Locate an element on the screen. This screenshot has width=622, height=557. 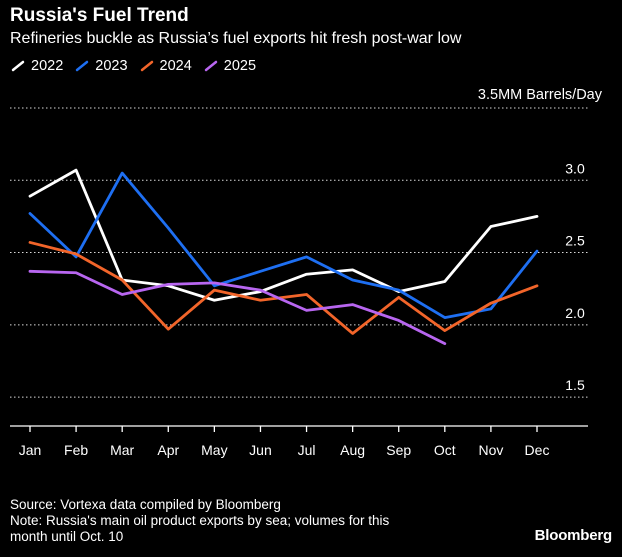
legend-swatch-2023 is located at coordinates (82, 66).